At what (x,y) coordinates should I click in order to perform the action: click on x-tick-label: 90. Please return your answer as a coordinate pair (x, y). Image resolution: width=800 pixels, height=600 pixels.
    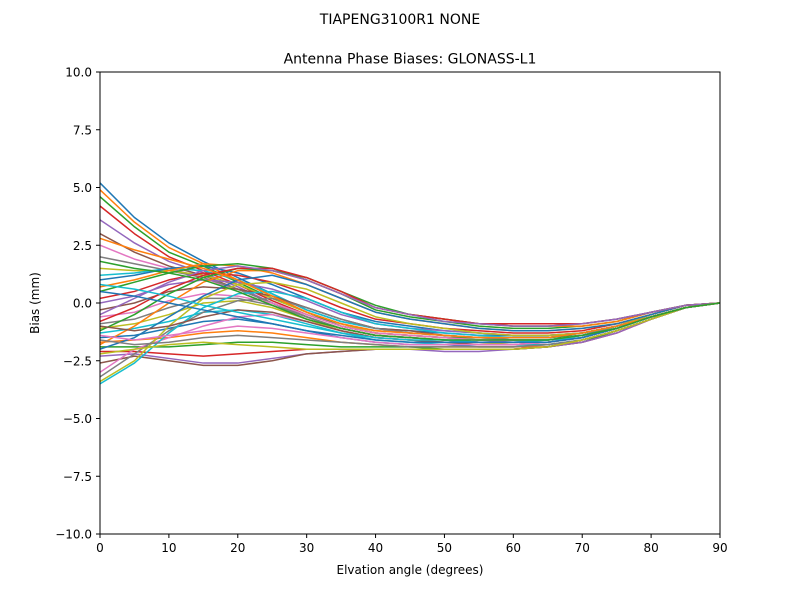
    Looking at the image, I should click on (719, 548).